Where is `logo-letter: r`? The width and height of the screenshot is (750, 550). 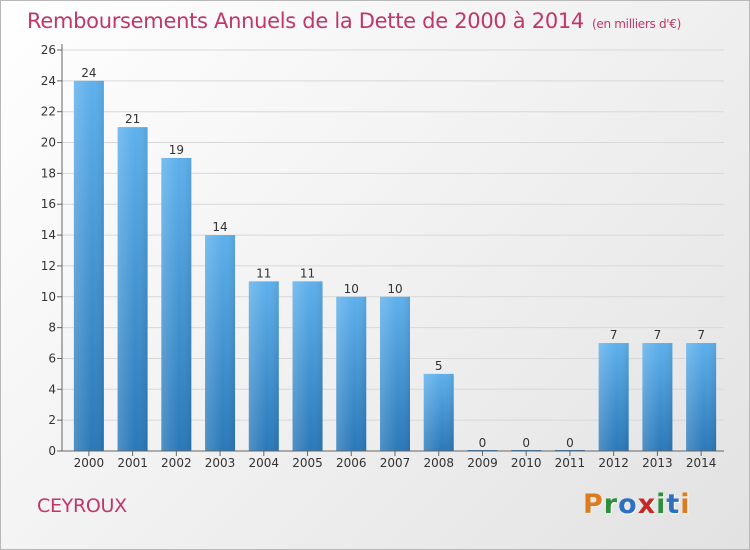 logo-letter: r is located at coordinates (611, 504).